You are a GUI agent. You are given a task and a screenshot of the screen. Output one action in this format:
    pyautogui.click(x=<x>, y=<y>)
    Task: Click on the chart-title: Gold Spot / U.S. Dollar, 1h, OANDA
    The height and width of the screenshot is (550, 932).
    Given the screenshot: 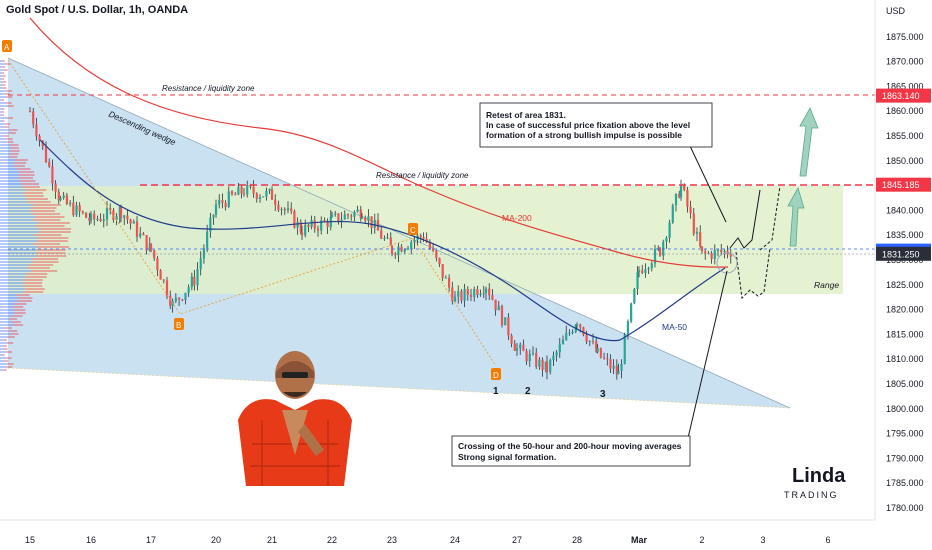 What is the action you would take?
    pyautogui.click(x=97, y=10)
    